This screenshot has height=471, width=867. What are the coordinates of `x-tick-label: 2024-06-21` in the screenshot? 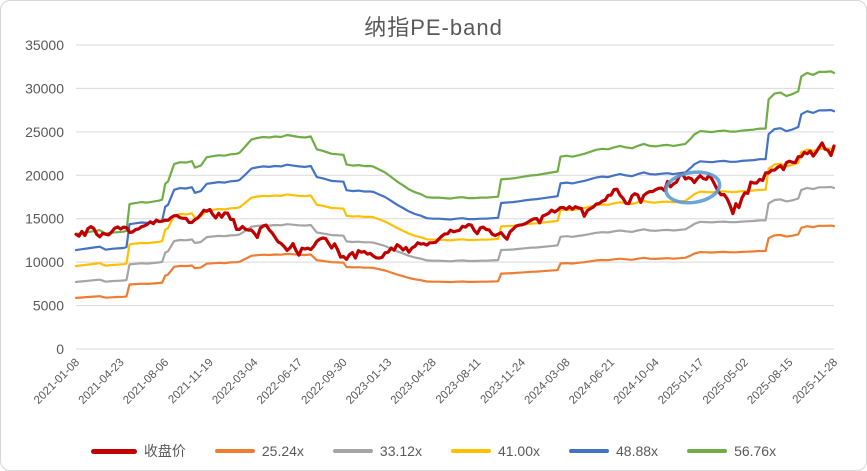 It's located at (592, 382).